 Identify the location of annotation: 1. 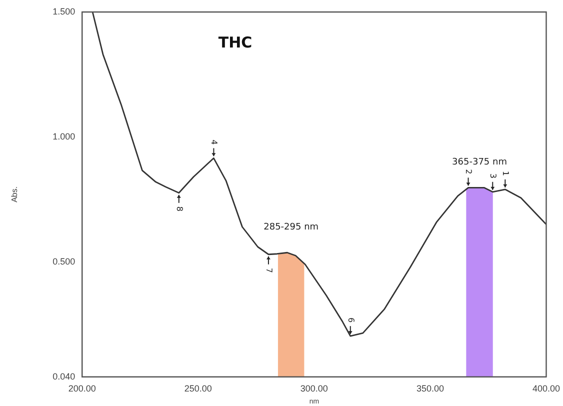
(505, 173).